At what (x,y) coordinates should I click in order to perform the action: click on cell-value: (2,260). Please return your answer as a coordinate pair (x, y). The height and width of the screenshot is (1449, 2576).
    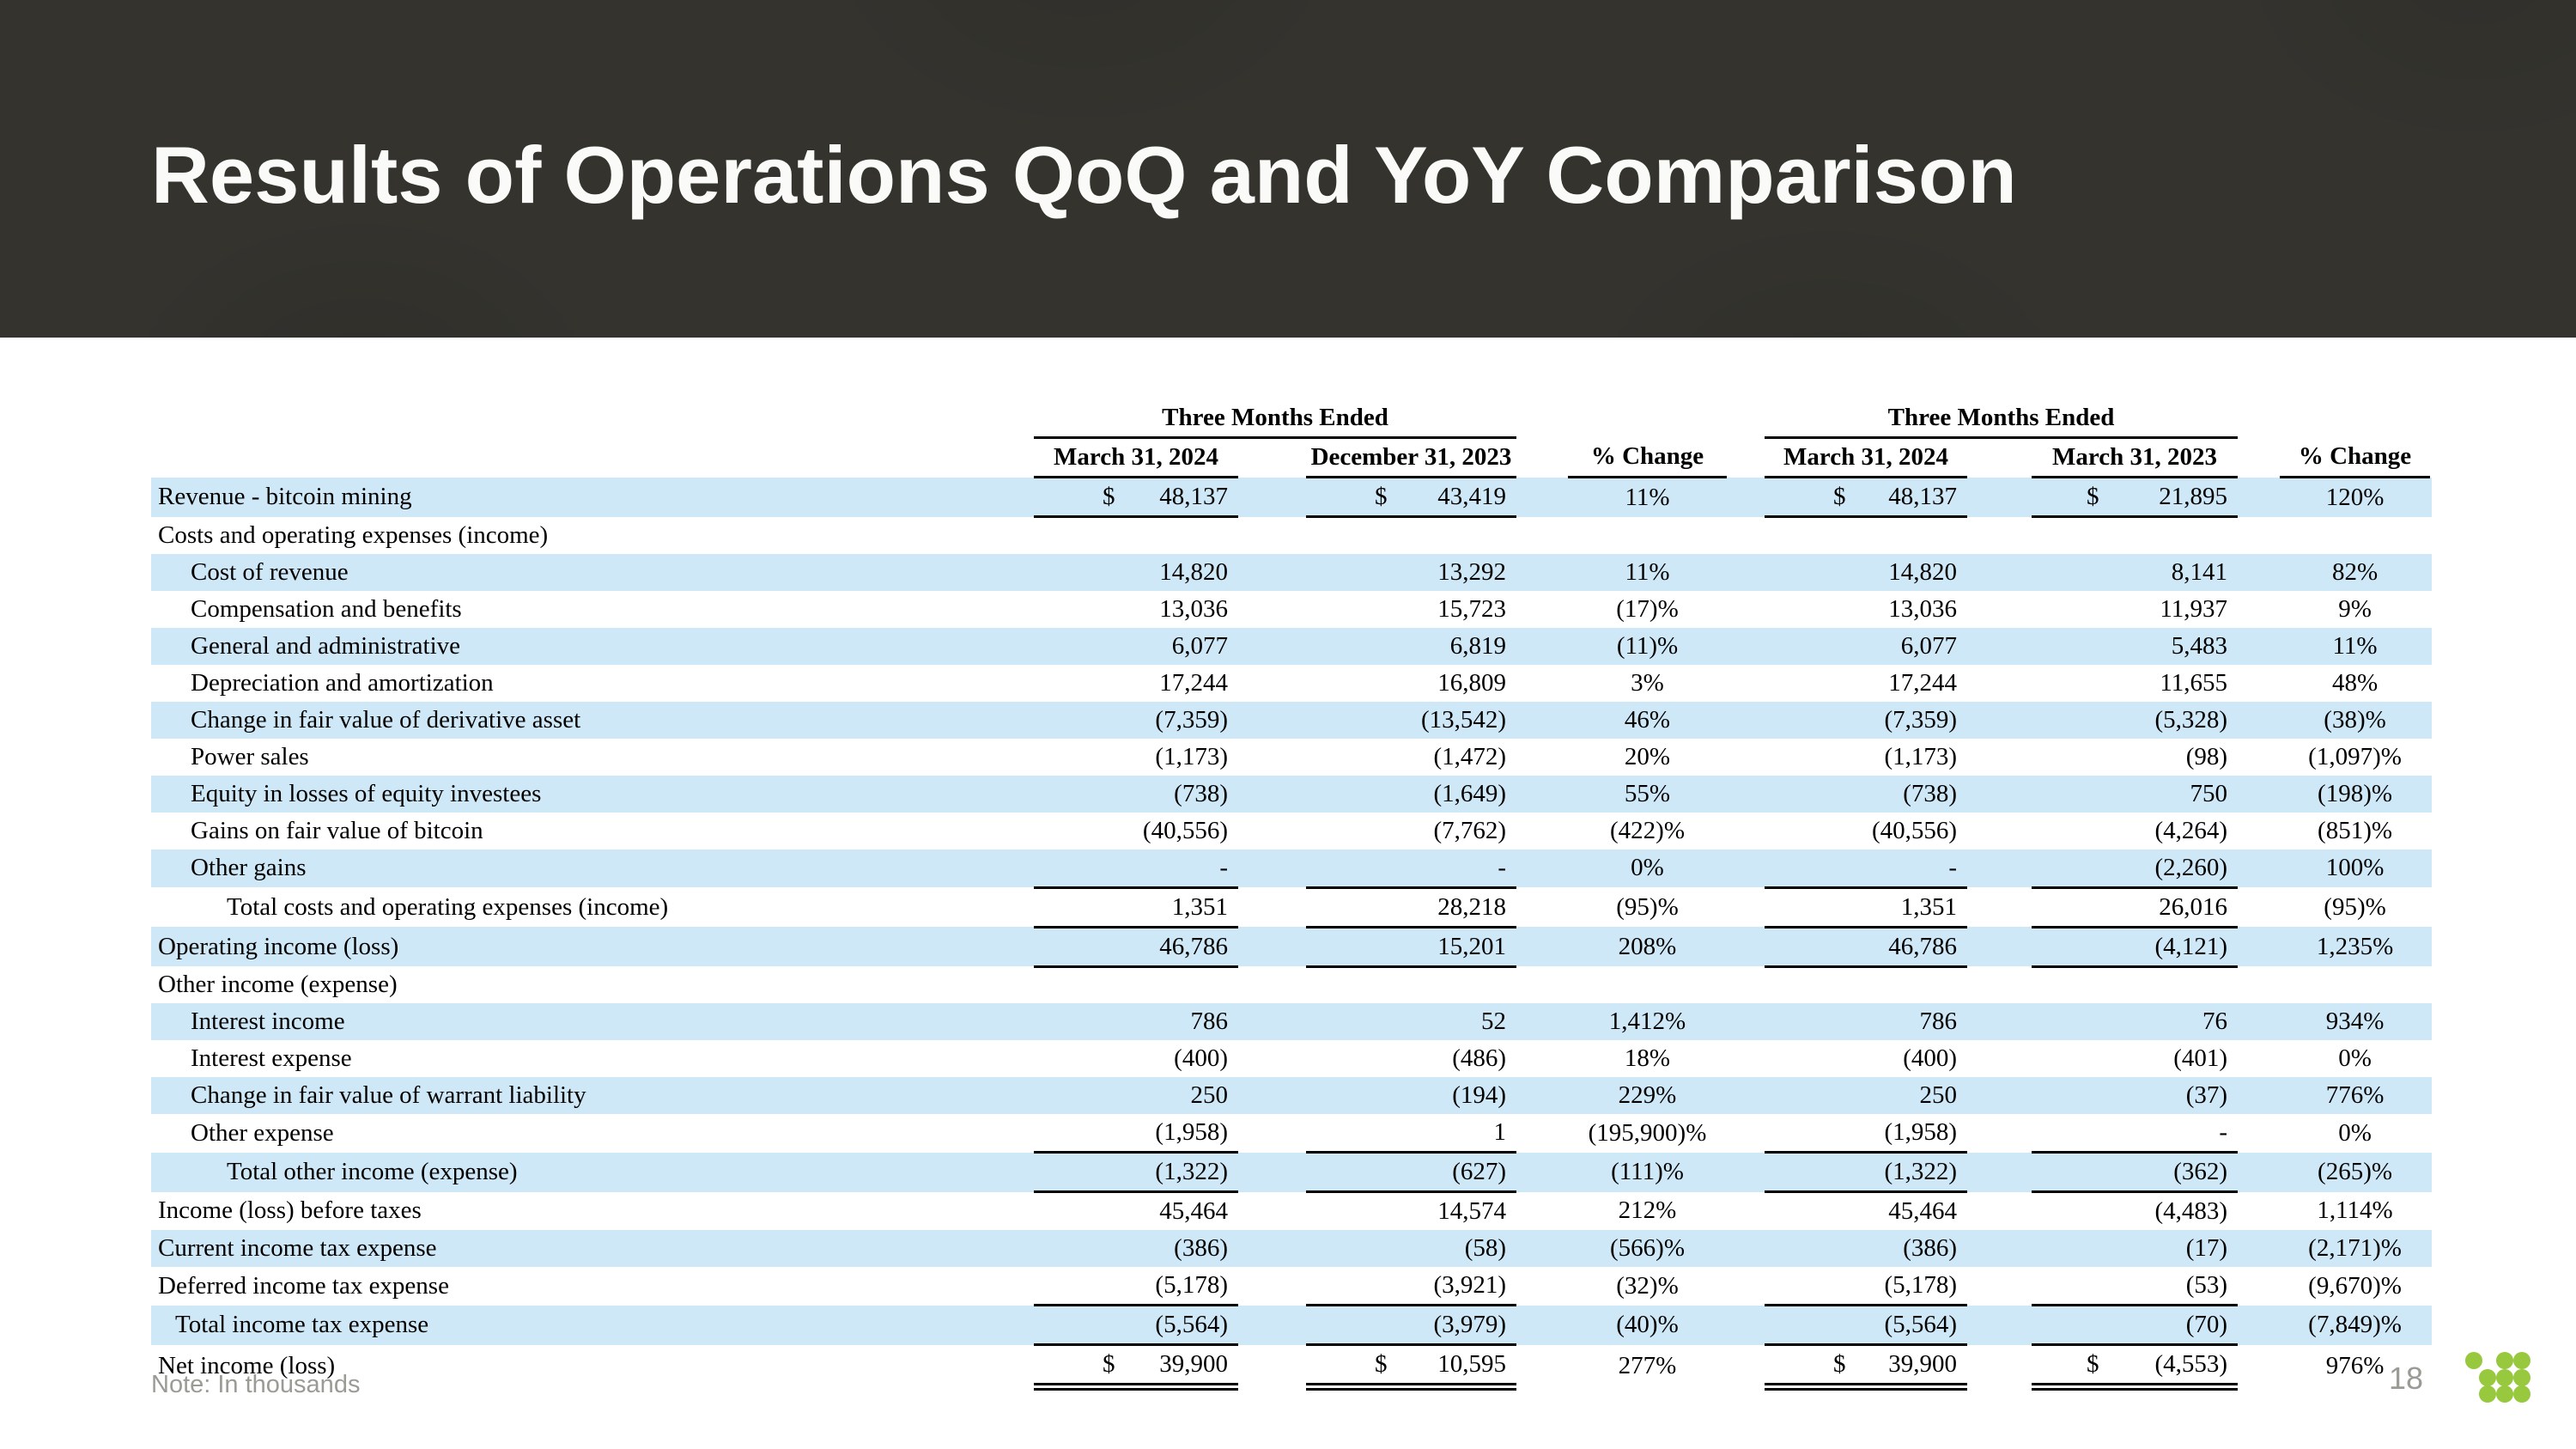
    Looking at the image, I should click on (2191, 867).